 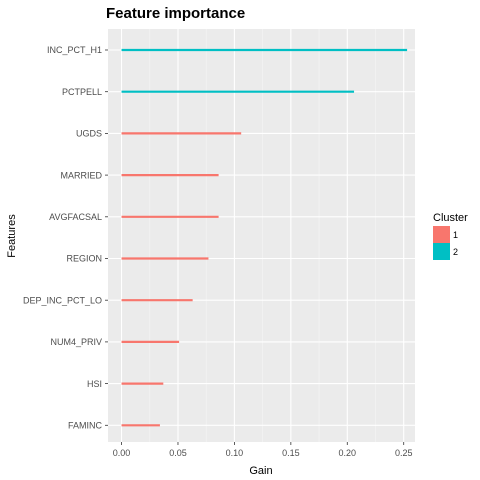 I want to click on legend-label-1: 1, so click(x=455, y=235).